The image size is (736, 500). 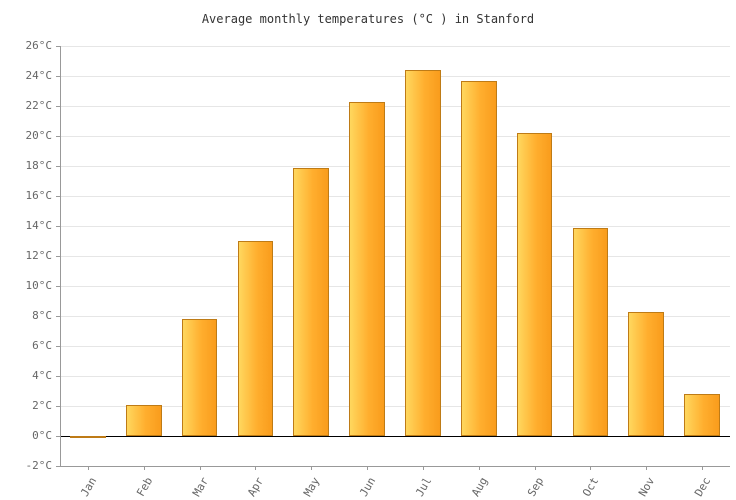 What do you see at coordinates (39, 105) in the screenshot?
I see `y-axis-tick-label: 22°C` at bounding box center [39, 105].